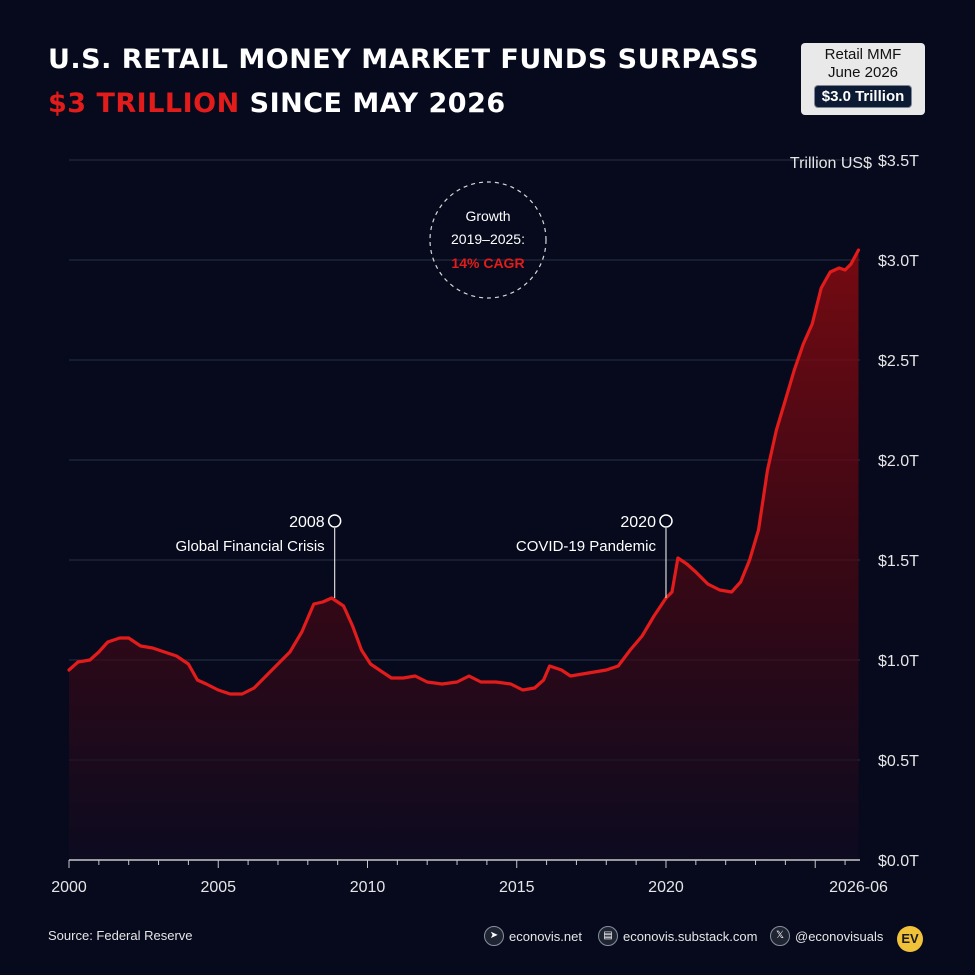 The width and height of the screenshot is (975, 975). What do you see at coordinates (898, 761) in the screenshot?
I see `y-tick-label: $0.5T` at bounding box center [898, 761].